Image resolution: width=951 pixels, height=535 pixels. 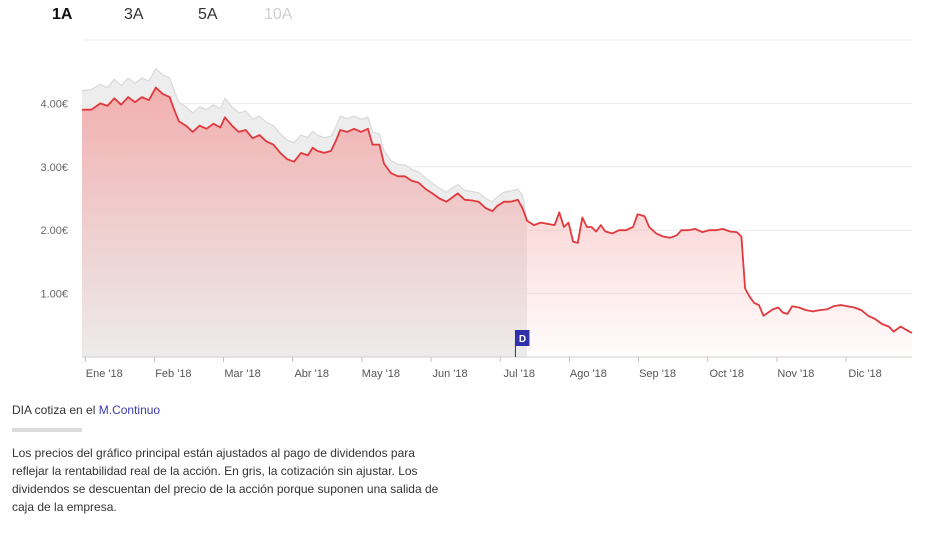 I want to click on dividend-marker-label: D, so click(x=522, y=339).